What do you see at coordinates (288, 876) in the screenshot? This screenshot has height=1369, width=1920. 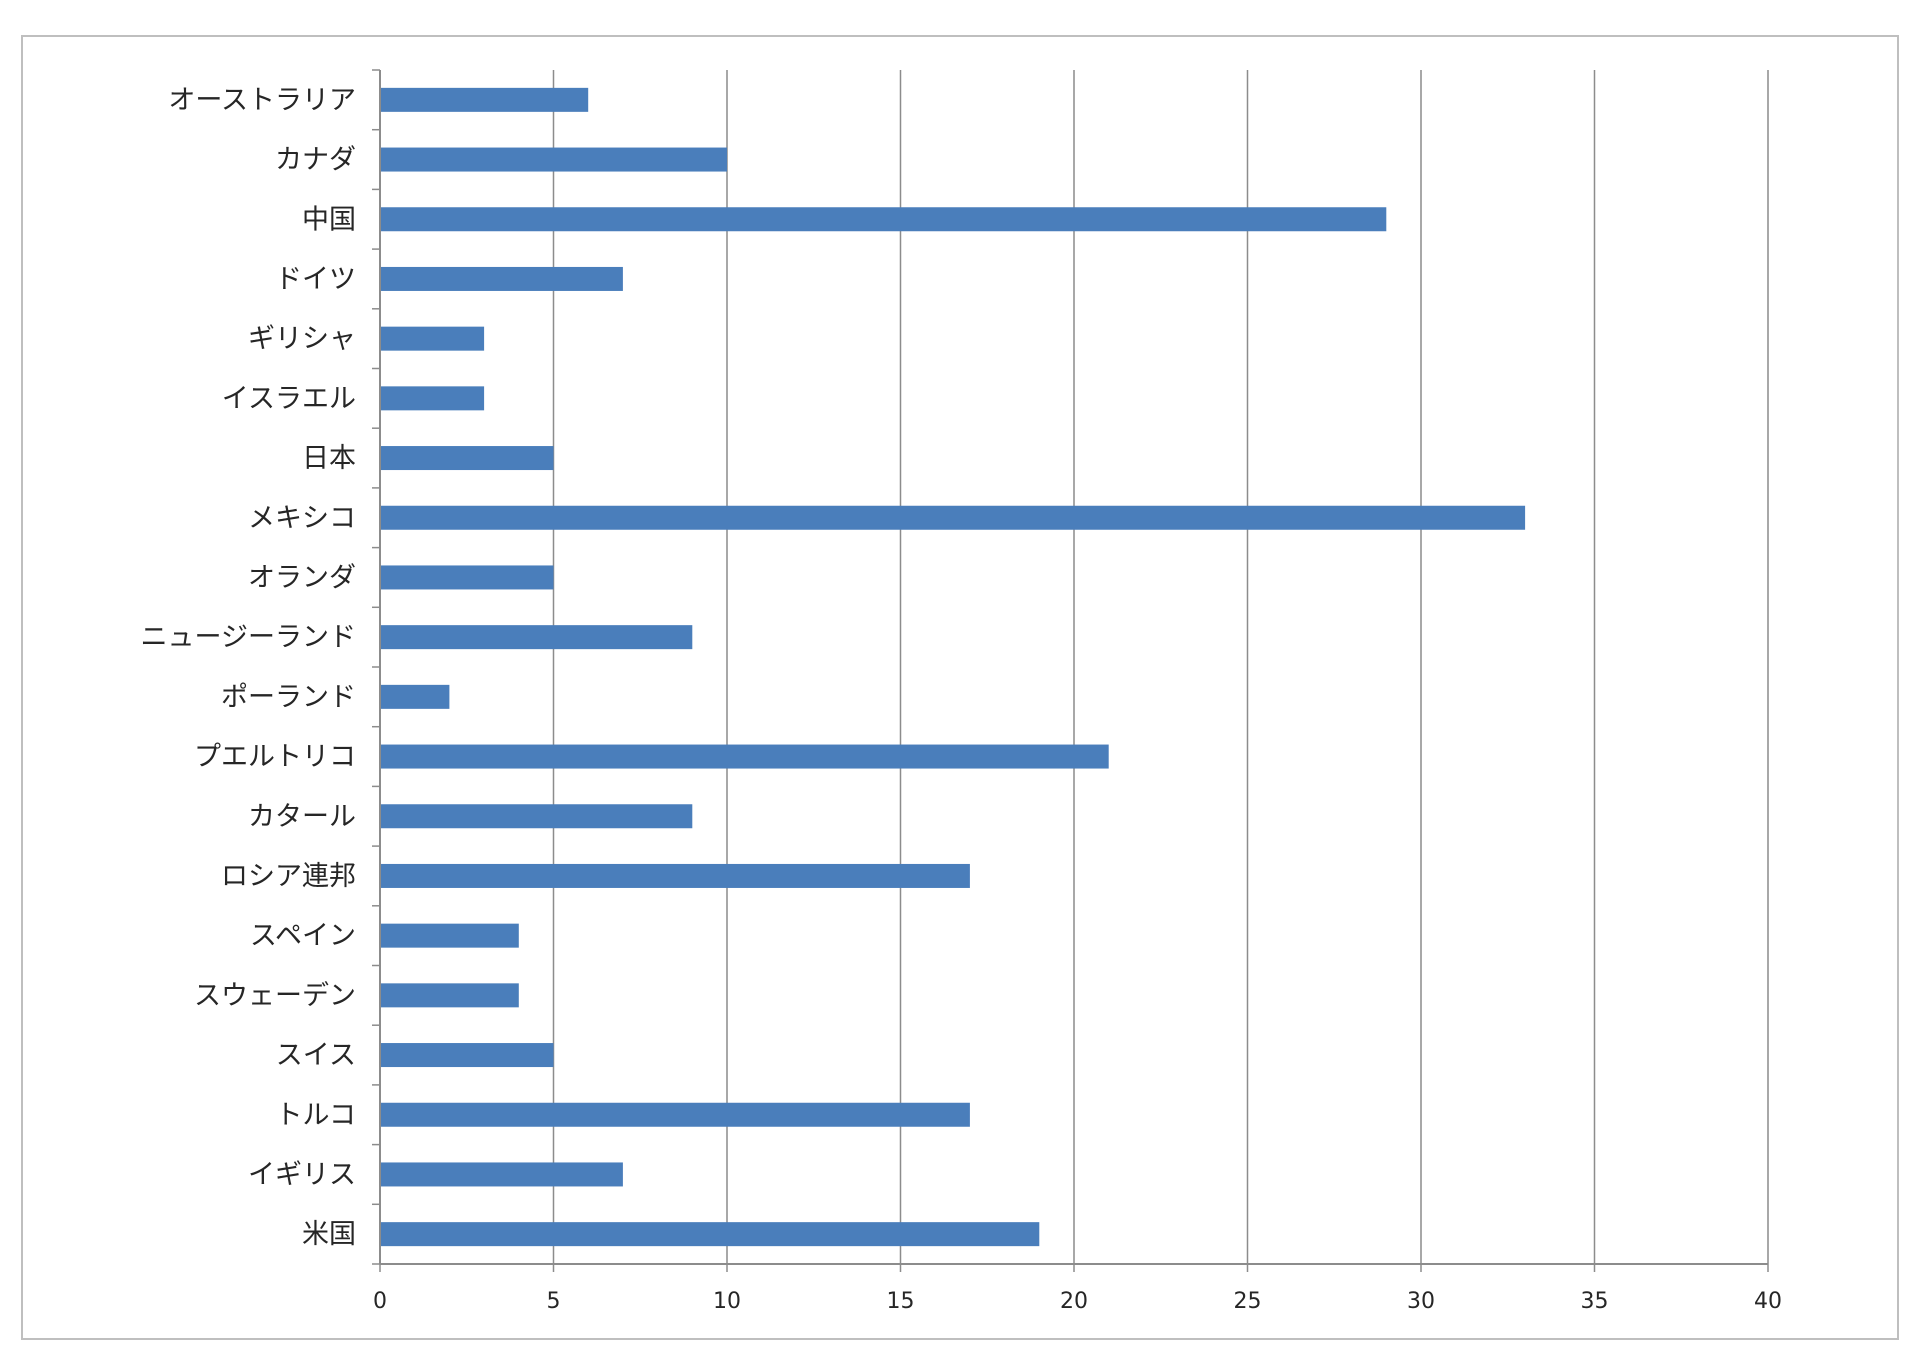 I see `category-label: ロシア連邦` at bounding box center [288, 876].